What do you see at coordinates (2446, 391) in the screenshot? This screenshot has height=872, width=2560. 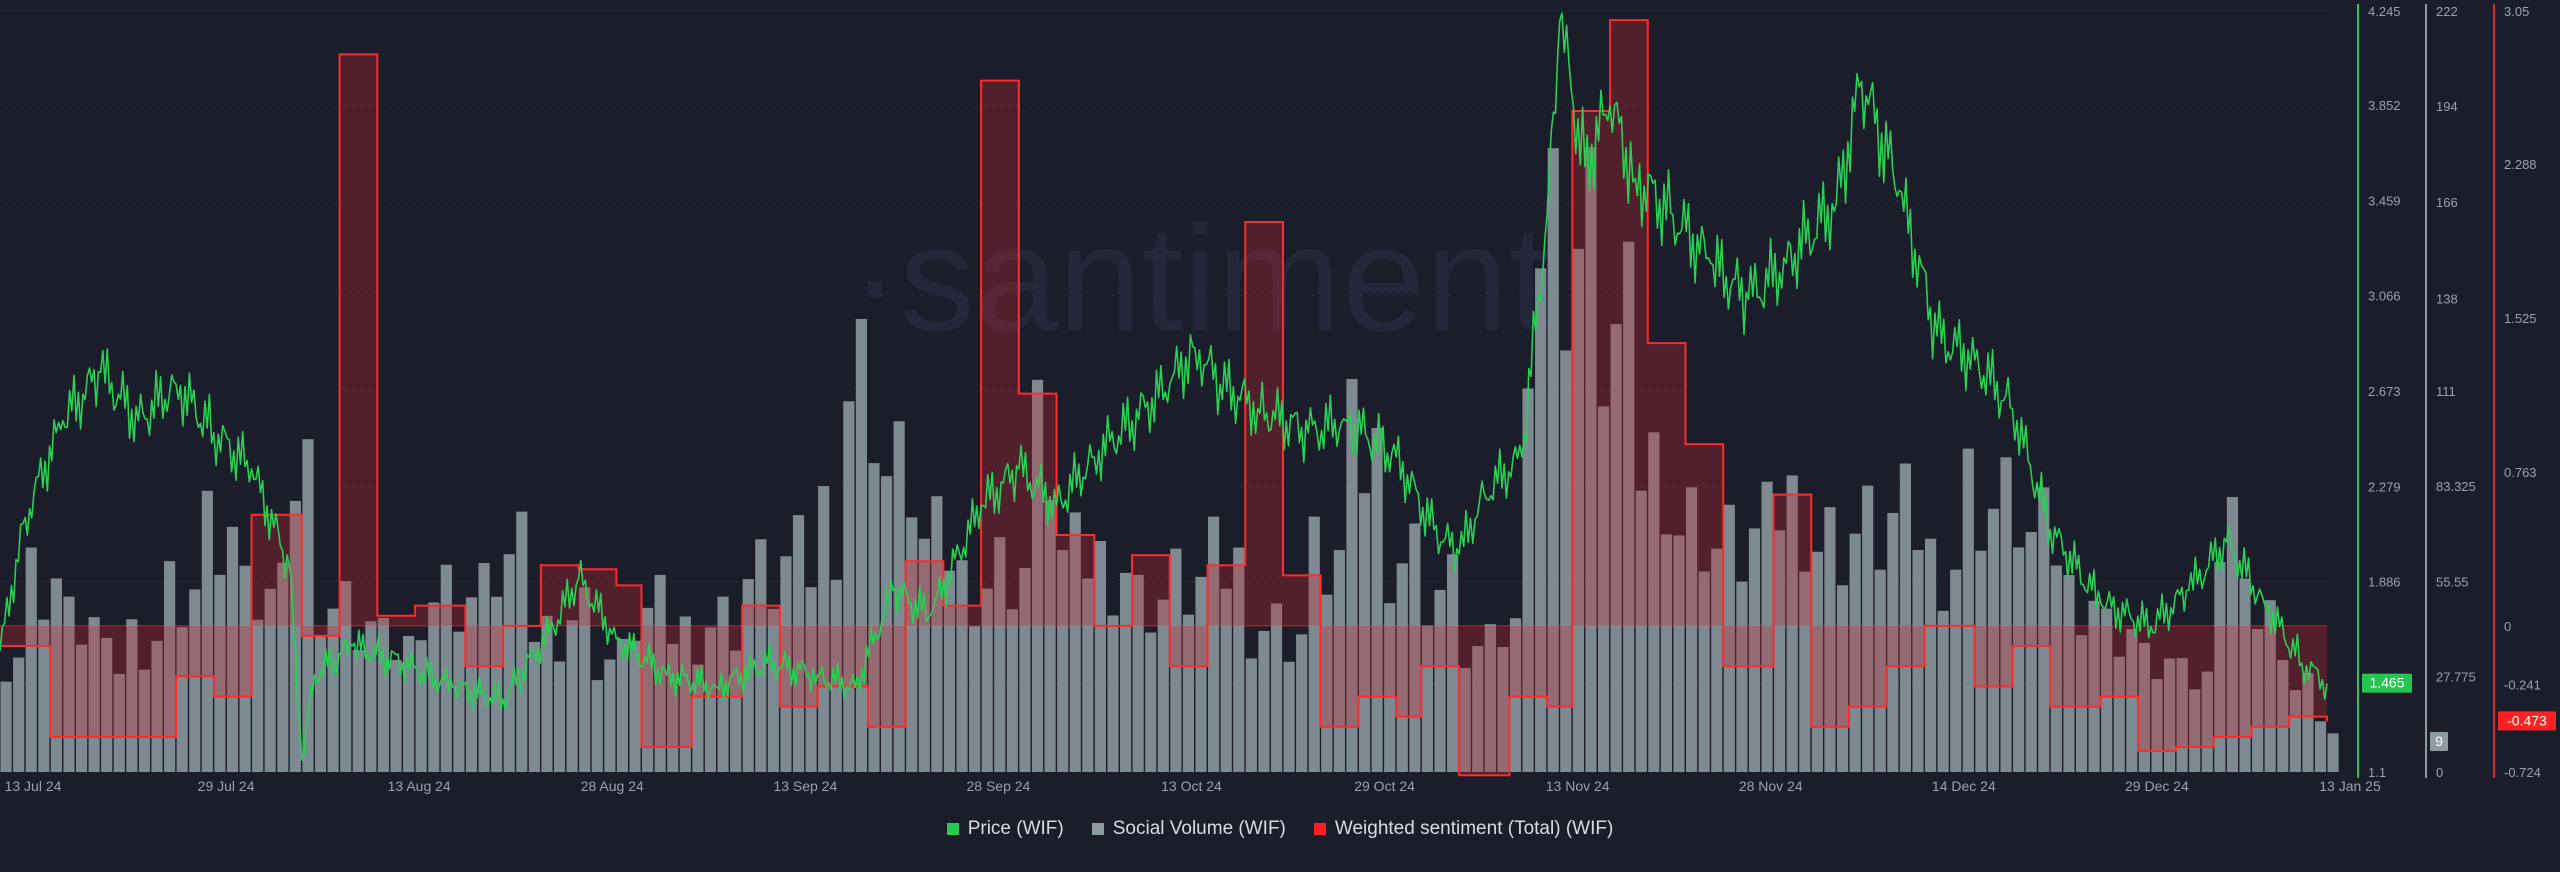 I see `social-volume-axis-tick-label: 111` at bounding box center [2446, 391].